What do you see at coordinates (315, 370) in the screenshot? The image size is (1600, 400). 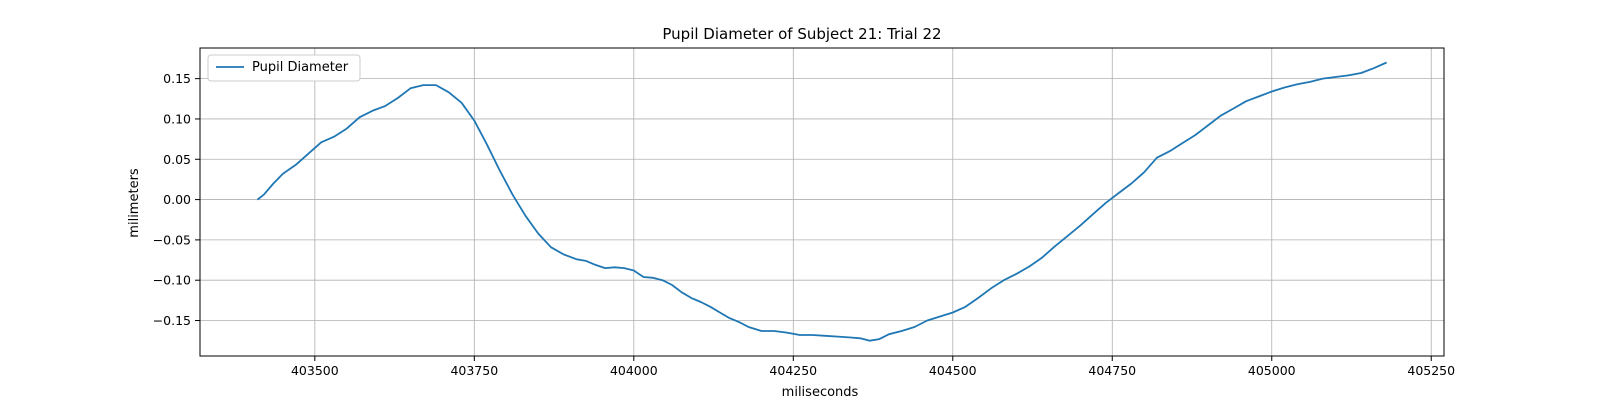 I see `x-tick-label: 403500` at bounding box center [315, 370].